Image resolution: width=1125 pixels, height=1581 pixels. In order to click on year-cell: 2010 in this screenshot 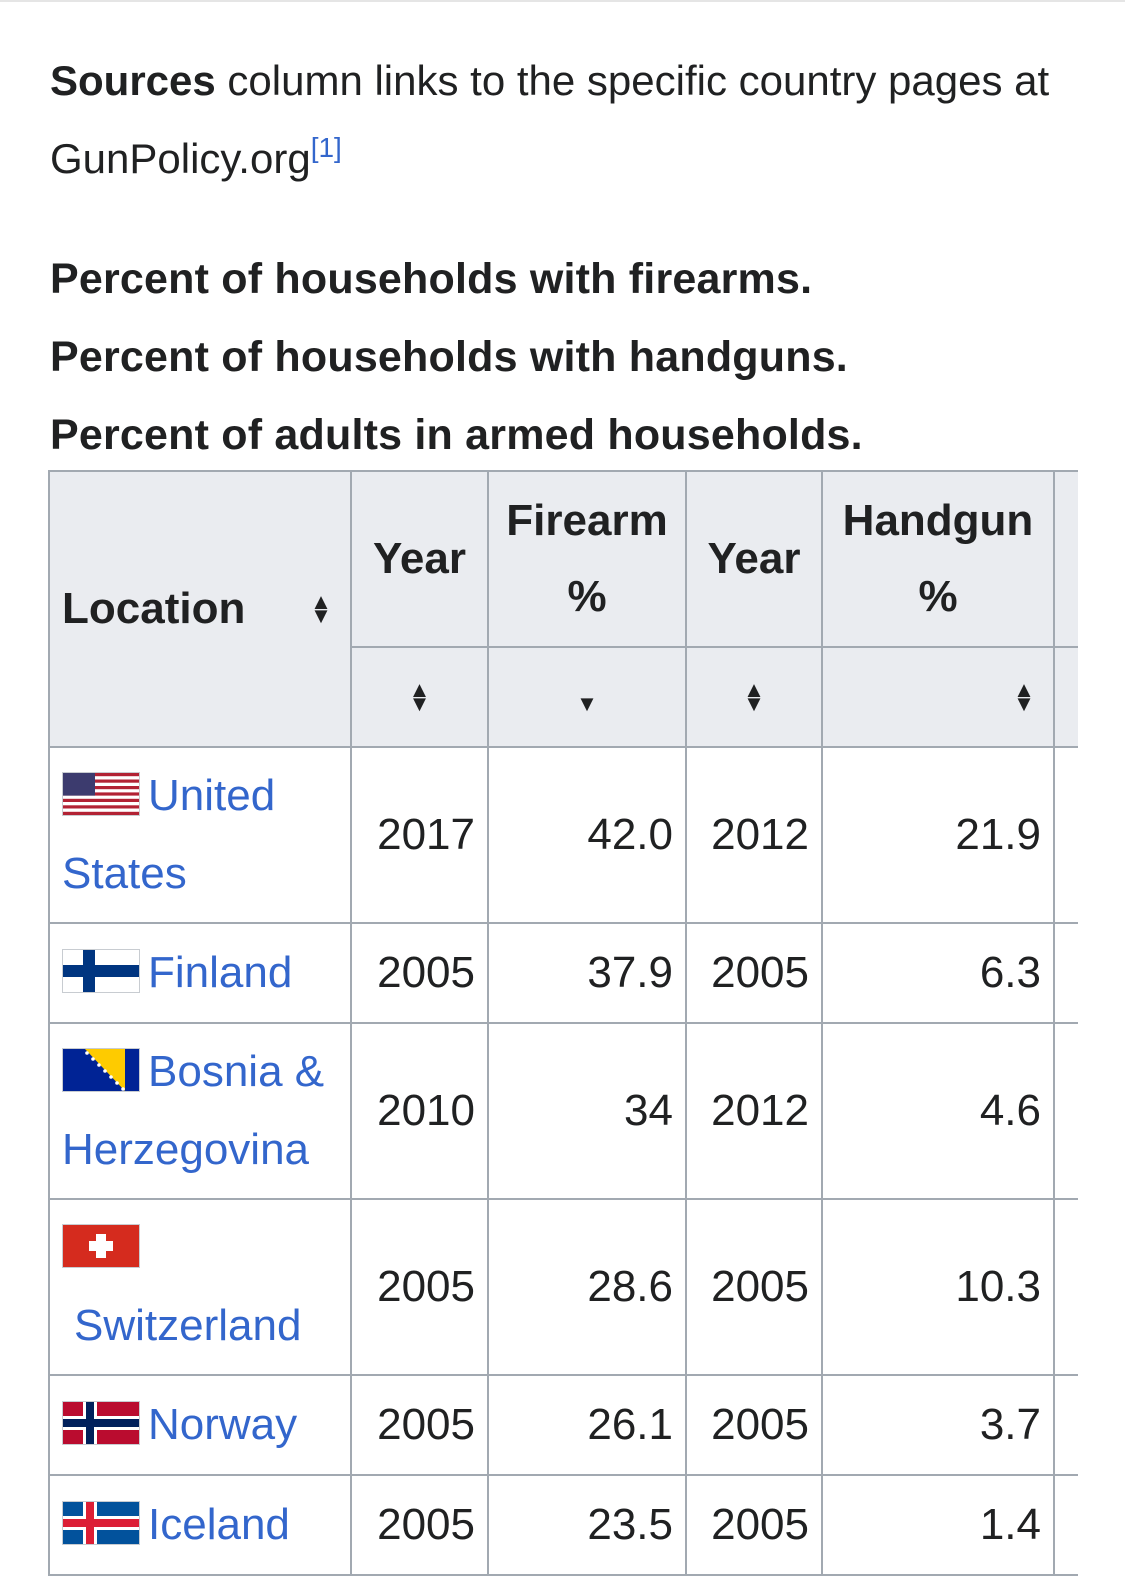, I will do `click(419, 1111)`.